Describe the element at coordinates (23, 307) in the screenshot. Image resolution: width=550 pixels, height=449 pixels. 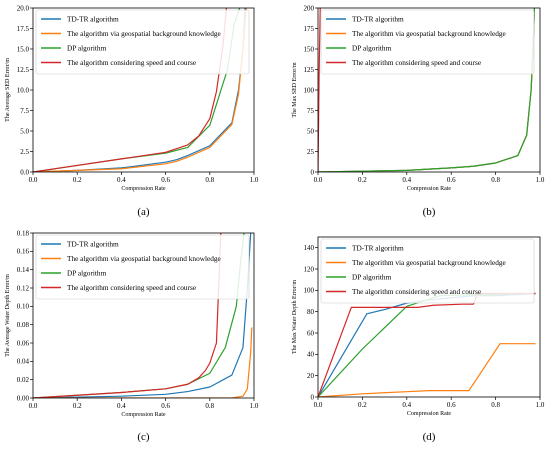
I see `y-tick-label: 0.10` at that location.